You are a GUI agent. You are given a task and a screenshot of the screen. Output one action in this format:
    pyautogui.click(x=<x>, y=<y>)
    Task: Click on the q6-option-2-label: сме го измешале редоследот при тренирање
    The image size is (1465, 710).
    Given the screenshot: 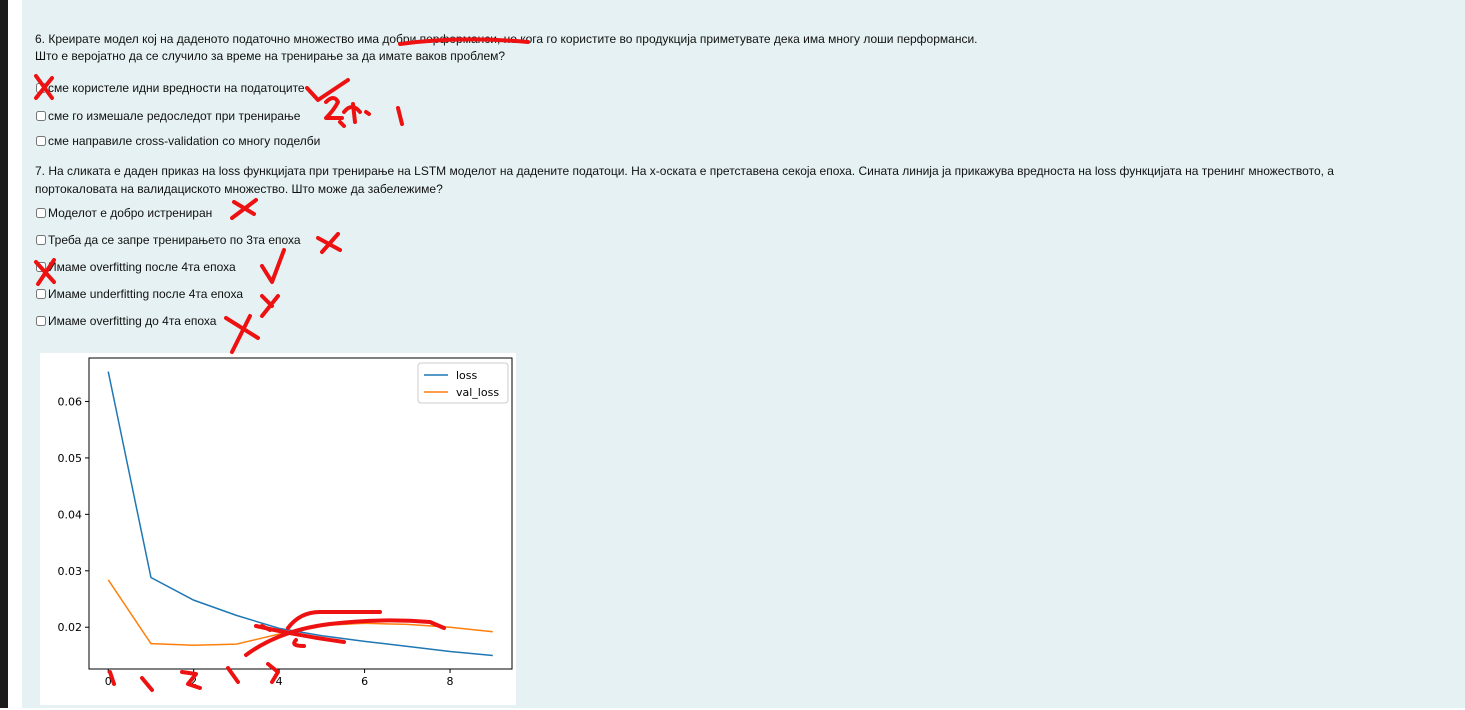 What is the action you would take?
    pyautogui.click(x=174, y=116)
    